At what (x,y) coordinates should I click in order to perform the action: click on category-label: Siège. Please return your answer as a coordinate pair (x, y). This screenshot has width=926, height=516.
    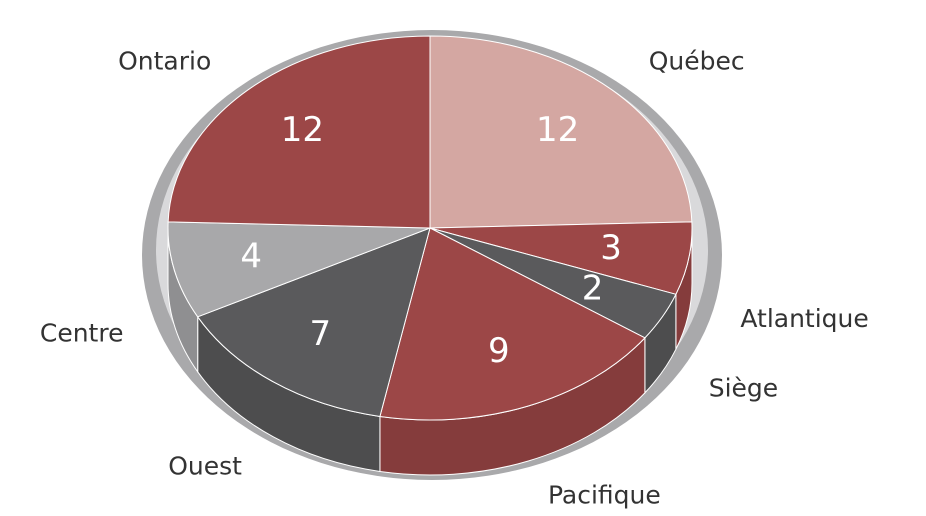
    Looking at the image, I should click on (743, 388).